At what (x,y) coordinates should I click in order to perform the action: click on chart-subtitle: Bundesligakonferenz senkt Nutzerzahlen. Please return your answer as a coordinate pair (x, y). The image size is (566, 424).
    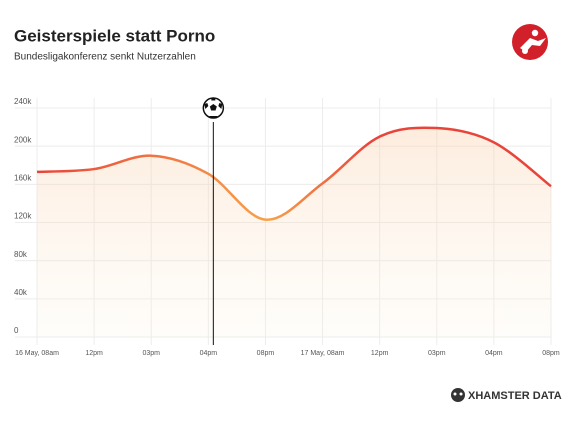
    Looking at the image, I should click on (105, 57).